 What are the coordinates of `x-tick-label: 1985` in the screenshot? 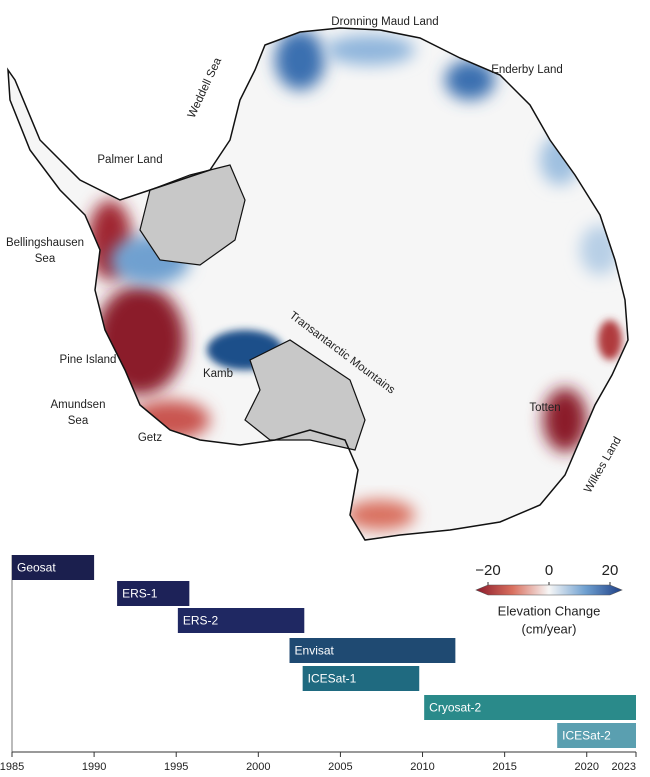 It's located at (12, 767).